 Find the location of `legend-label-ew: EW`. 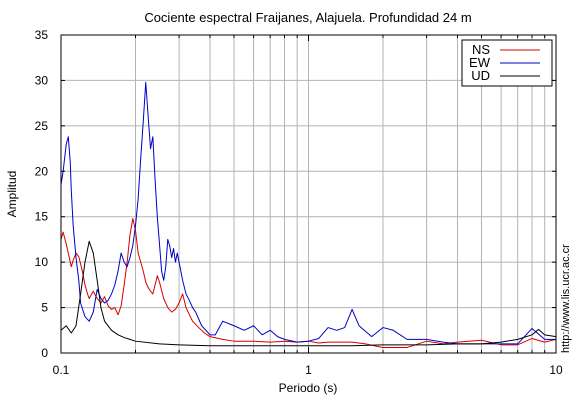

legend-label-ew: EW is located at coordinates (480, 62).